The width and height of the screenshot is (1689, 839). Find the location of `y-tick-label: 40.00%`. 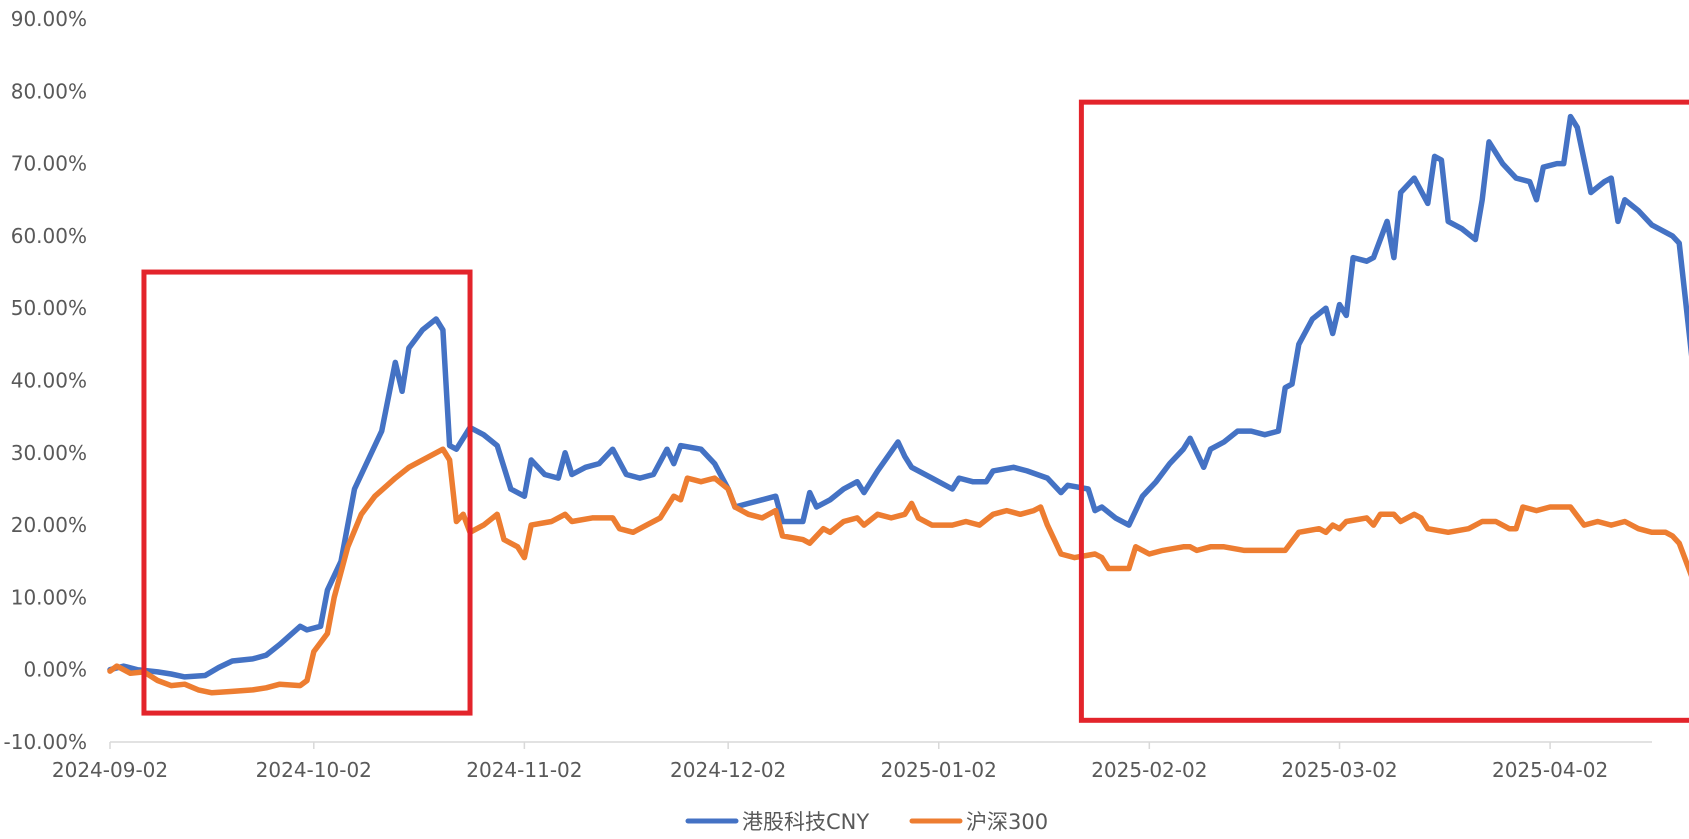

y-tick-label: 40.00% is located at coordinates (49, 381).